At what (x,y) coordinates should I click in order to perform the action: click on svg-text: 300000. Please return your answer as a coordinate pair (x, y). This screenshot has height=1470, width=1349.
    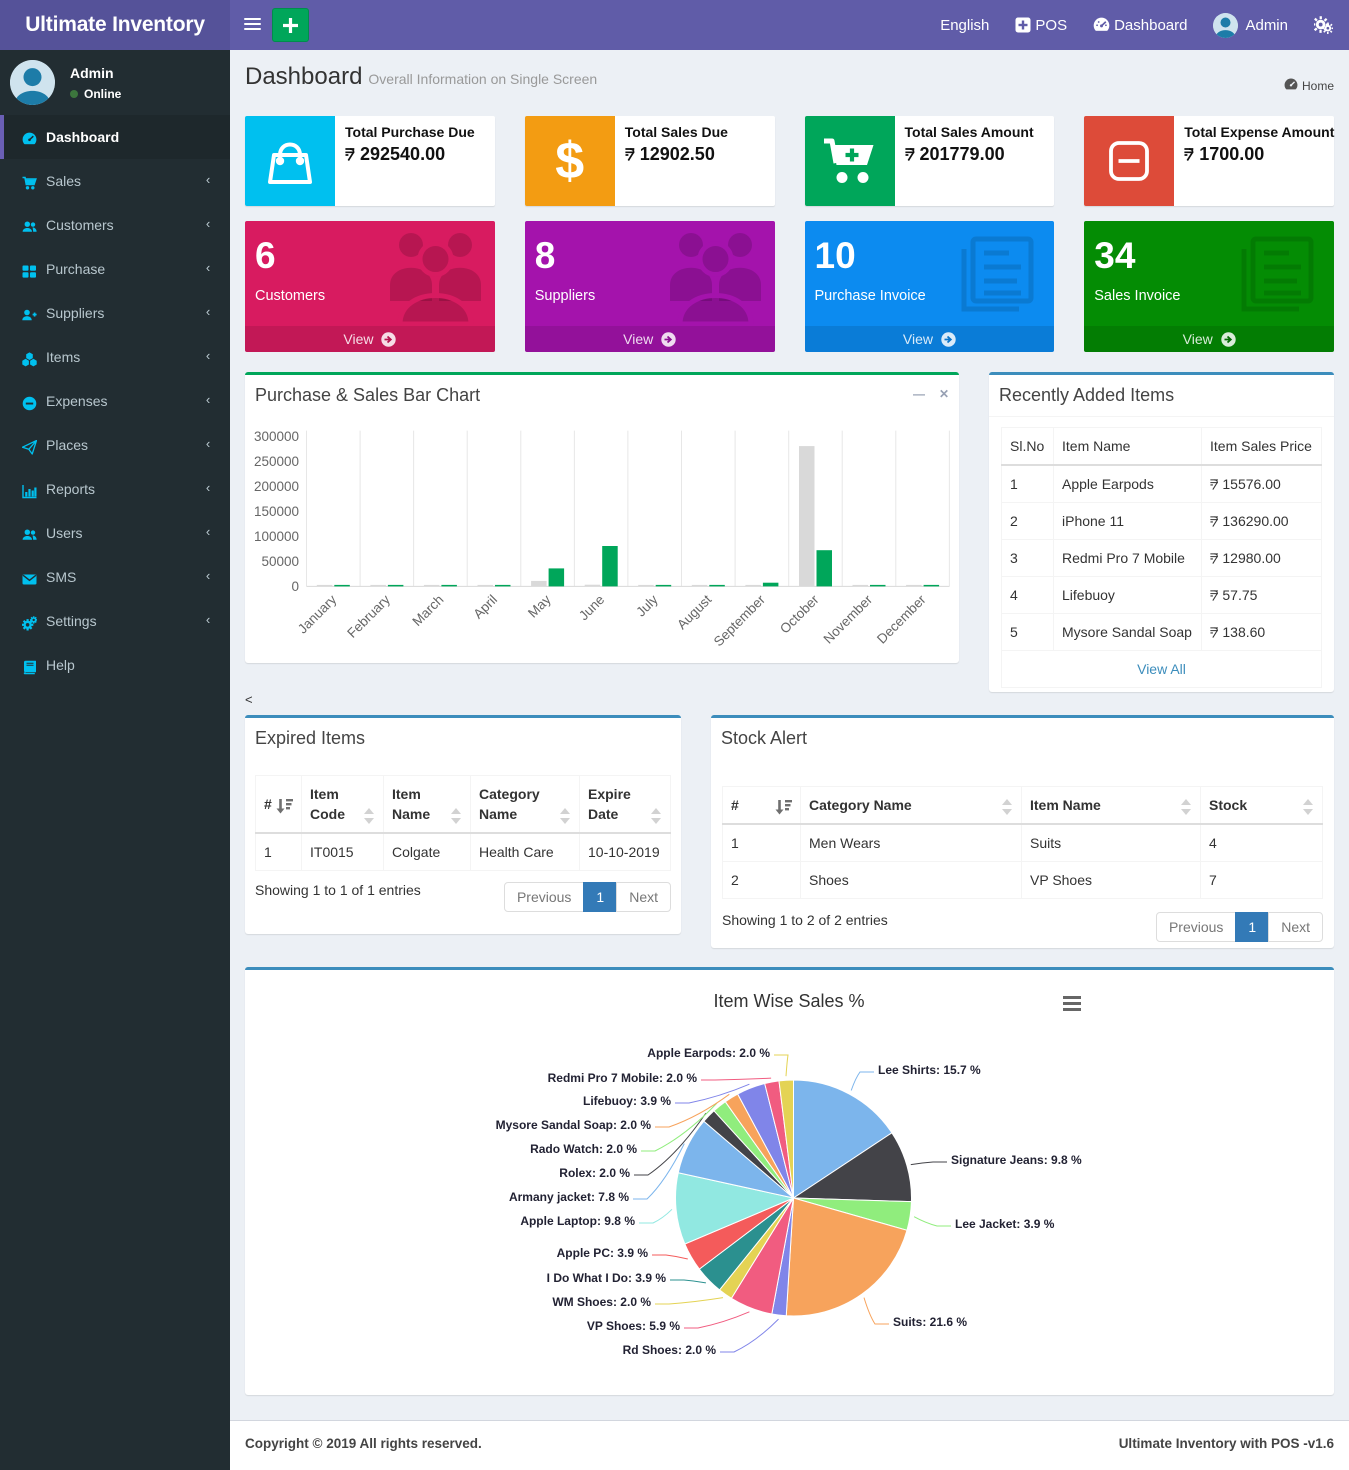
    Looking at the image, I should click on (276, 436).